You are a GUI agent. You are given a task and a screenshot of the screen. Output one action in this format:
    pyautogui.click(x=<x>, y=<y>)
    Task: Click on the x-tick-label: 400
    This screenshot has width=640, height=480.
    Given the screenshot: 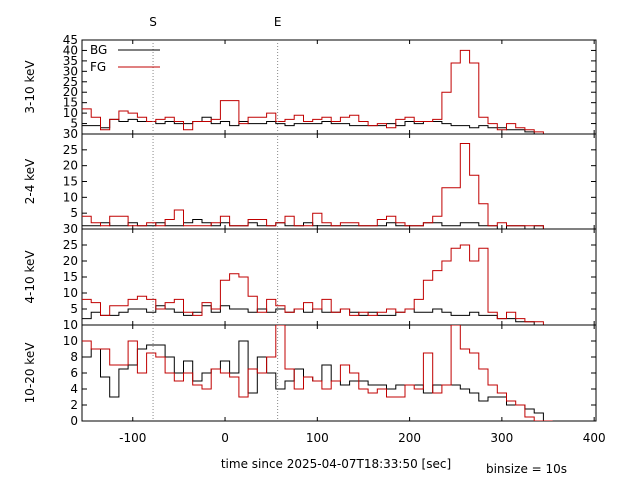 What is the action you would take?
    pyautogui.click(x=594, y=438)
    